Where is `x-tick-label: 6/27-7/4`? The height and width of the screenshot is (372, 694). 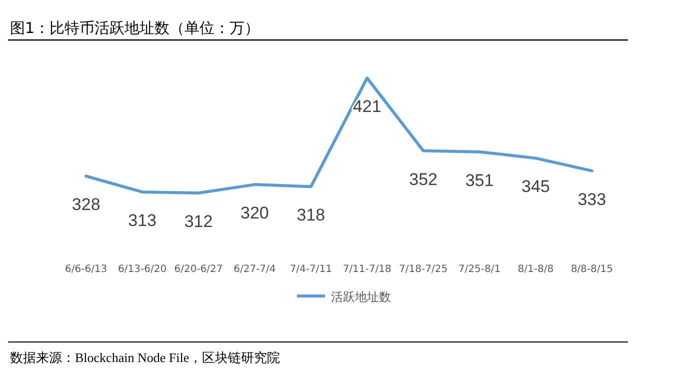
x-tick-label: 6/27-7/4 is located at coordinates (255, 269).